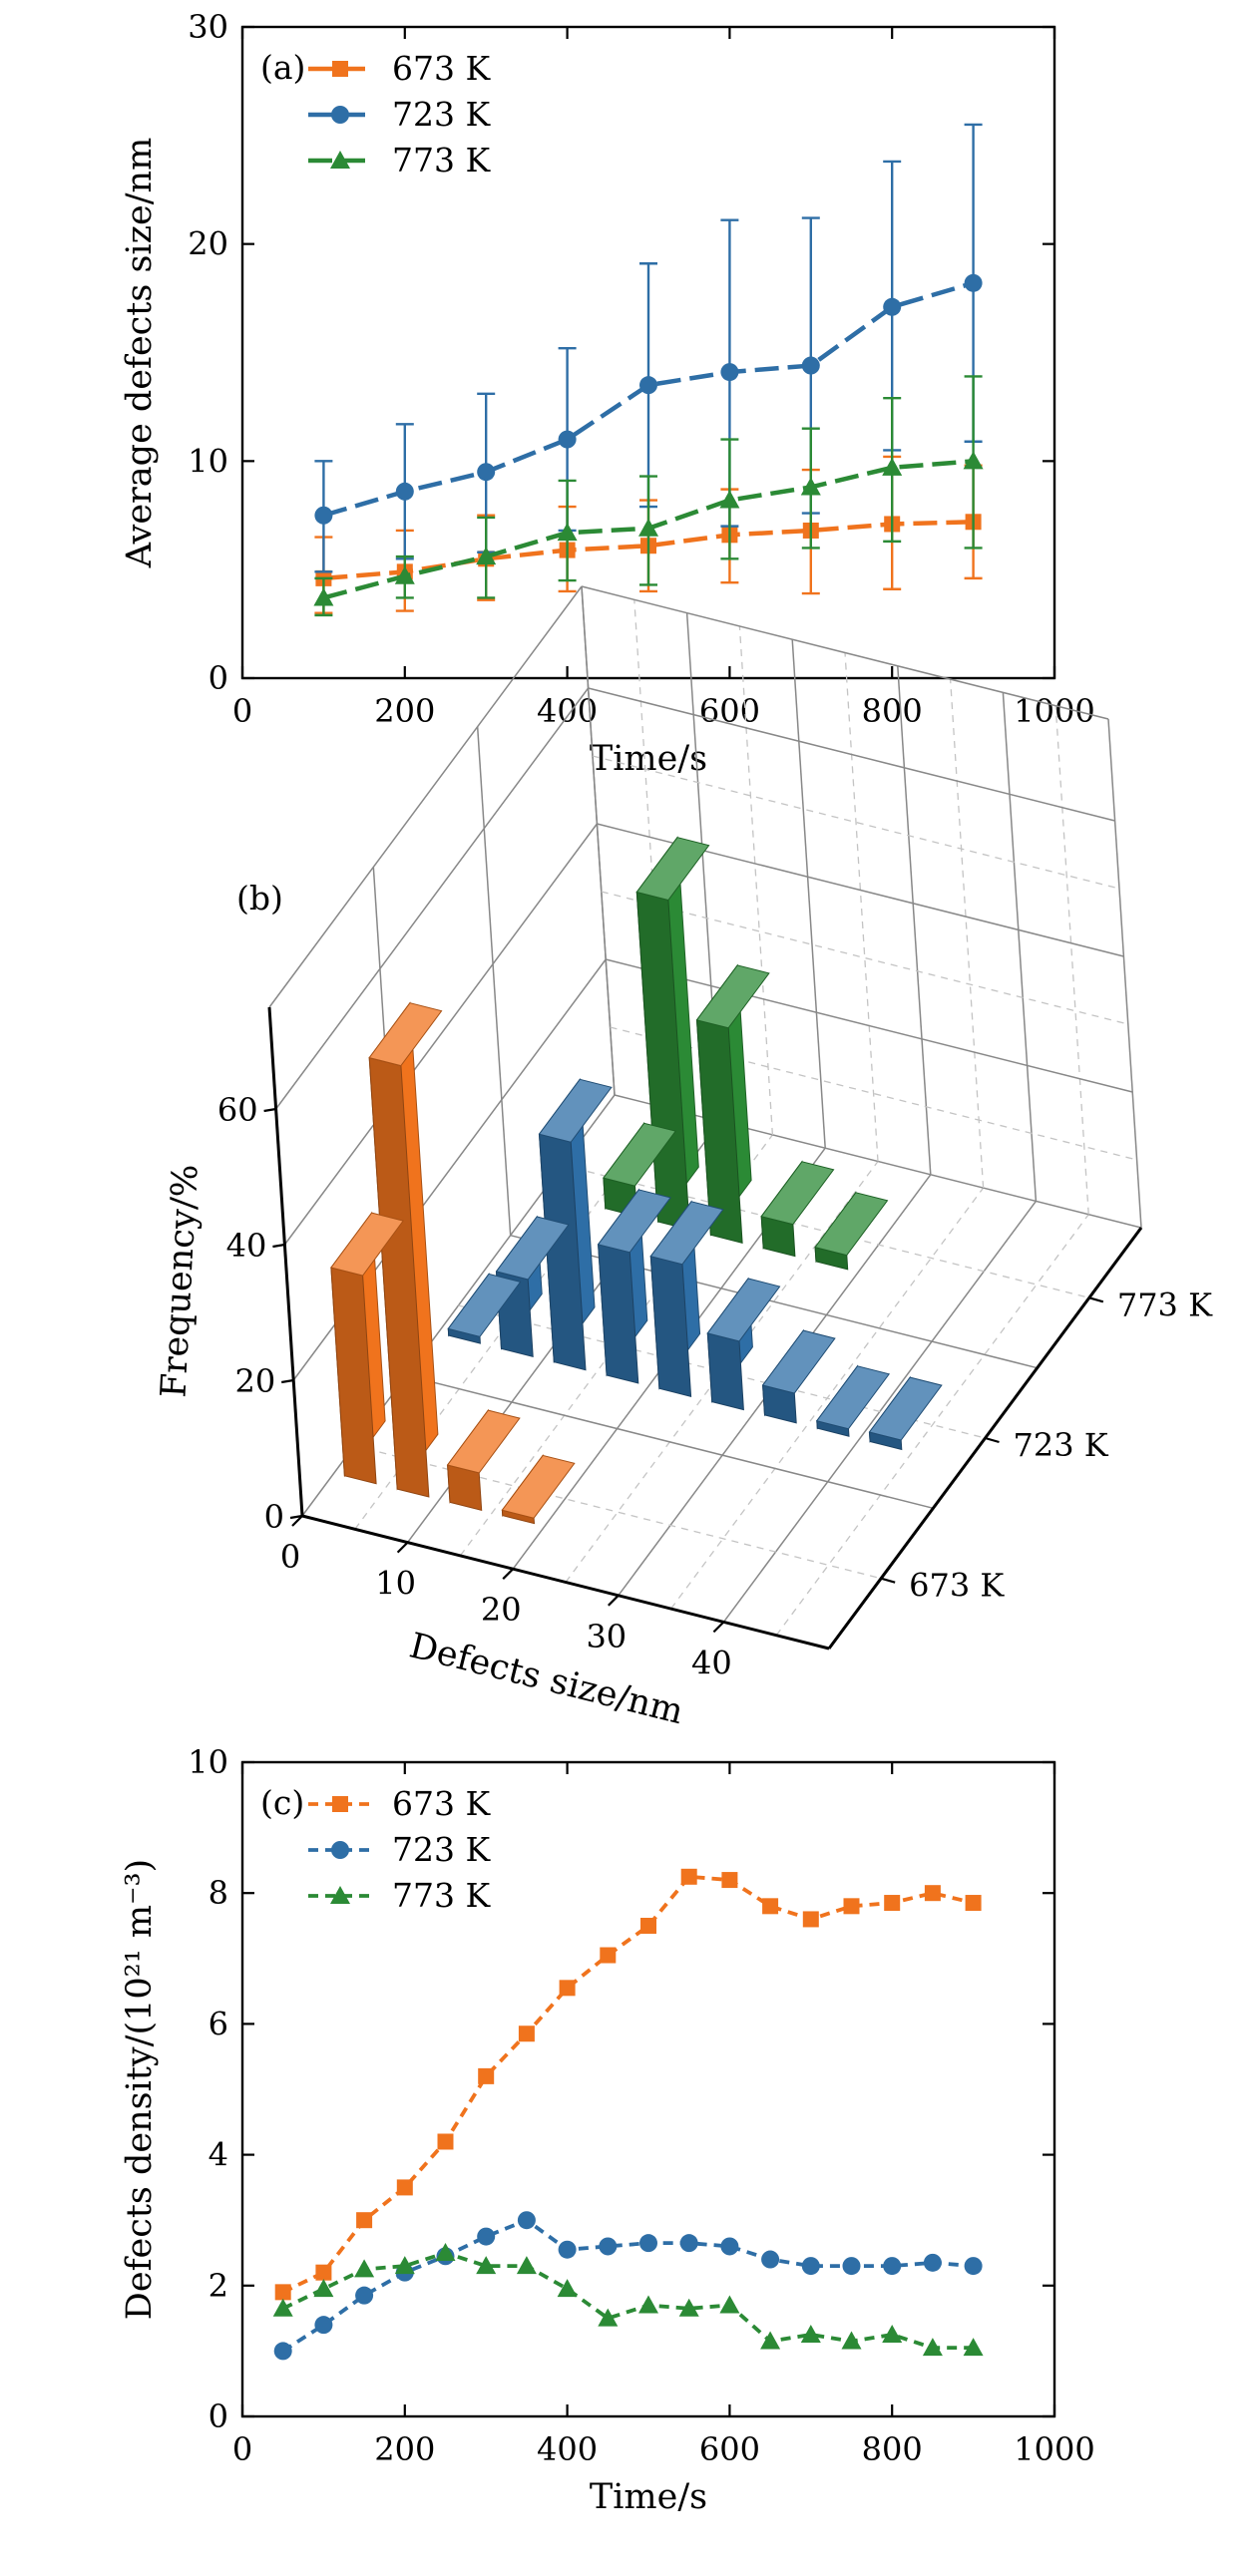 The height and width of the screenshot is (2576, 1257). Describe the element at coordinates (237, 1110) in the screenshot. I see `z-tick-label: 60` at that location.